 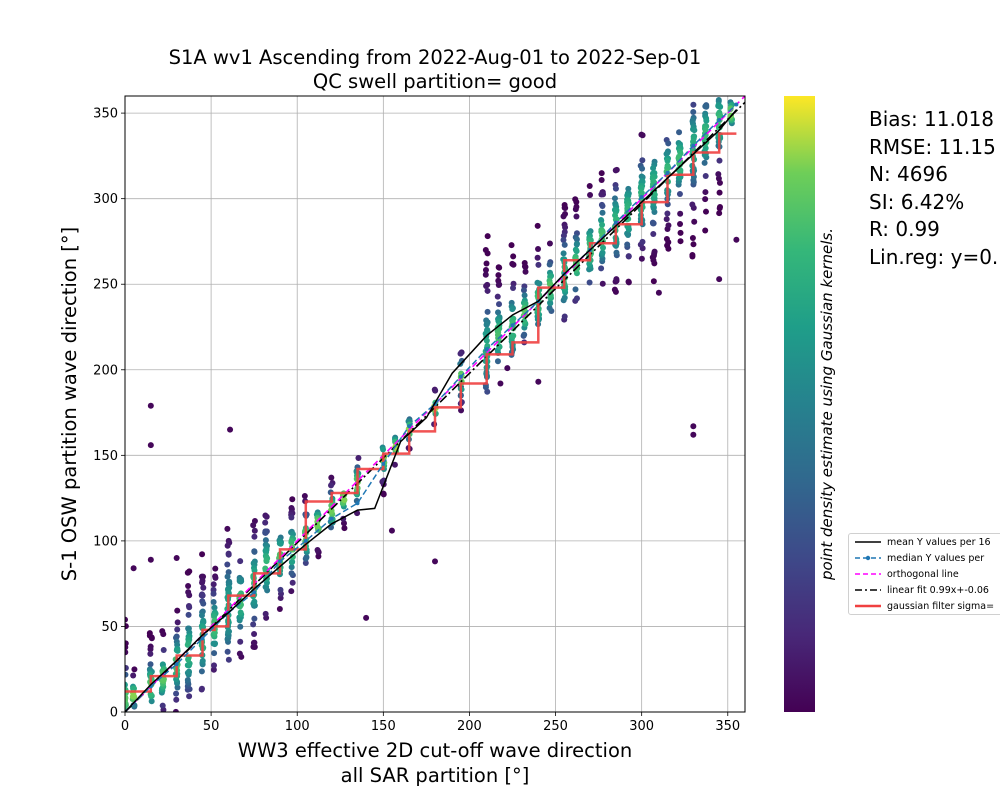 I want to click on x-axis-ticks: 0 50 100 150 200 250 300 350, so click(x=430, y=723).